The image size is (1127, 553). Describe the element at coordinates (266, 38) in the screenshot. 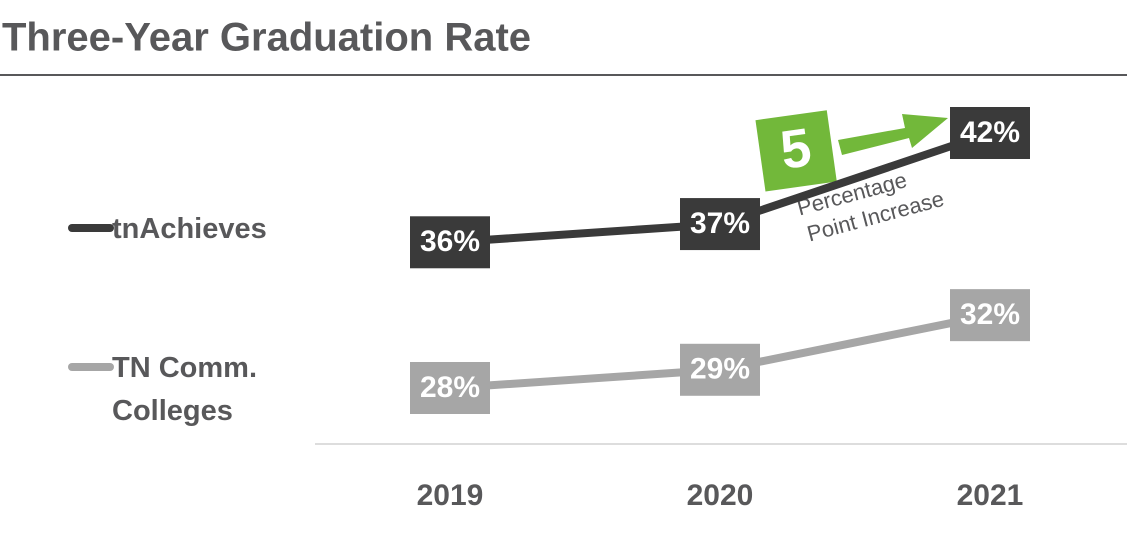

I see `chart-title: Three-Year Graduation Rate` at that location.